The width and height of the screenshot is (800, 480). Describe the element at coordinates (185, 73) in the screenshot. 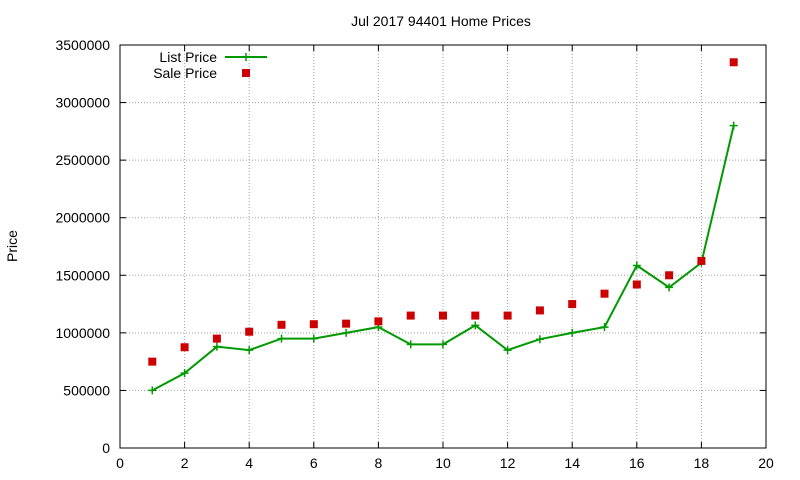

I see `legend-label: Sale Price` at that location.